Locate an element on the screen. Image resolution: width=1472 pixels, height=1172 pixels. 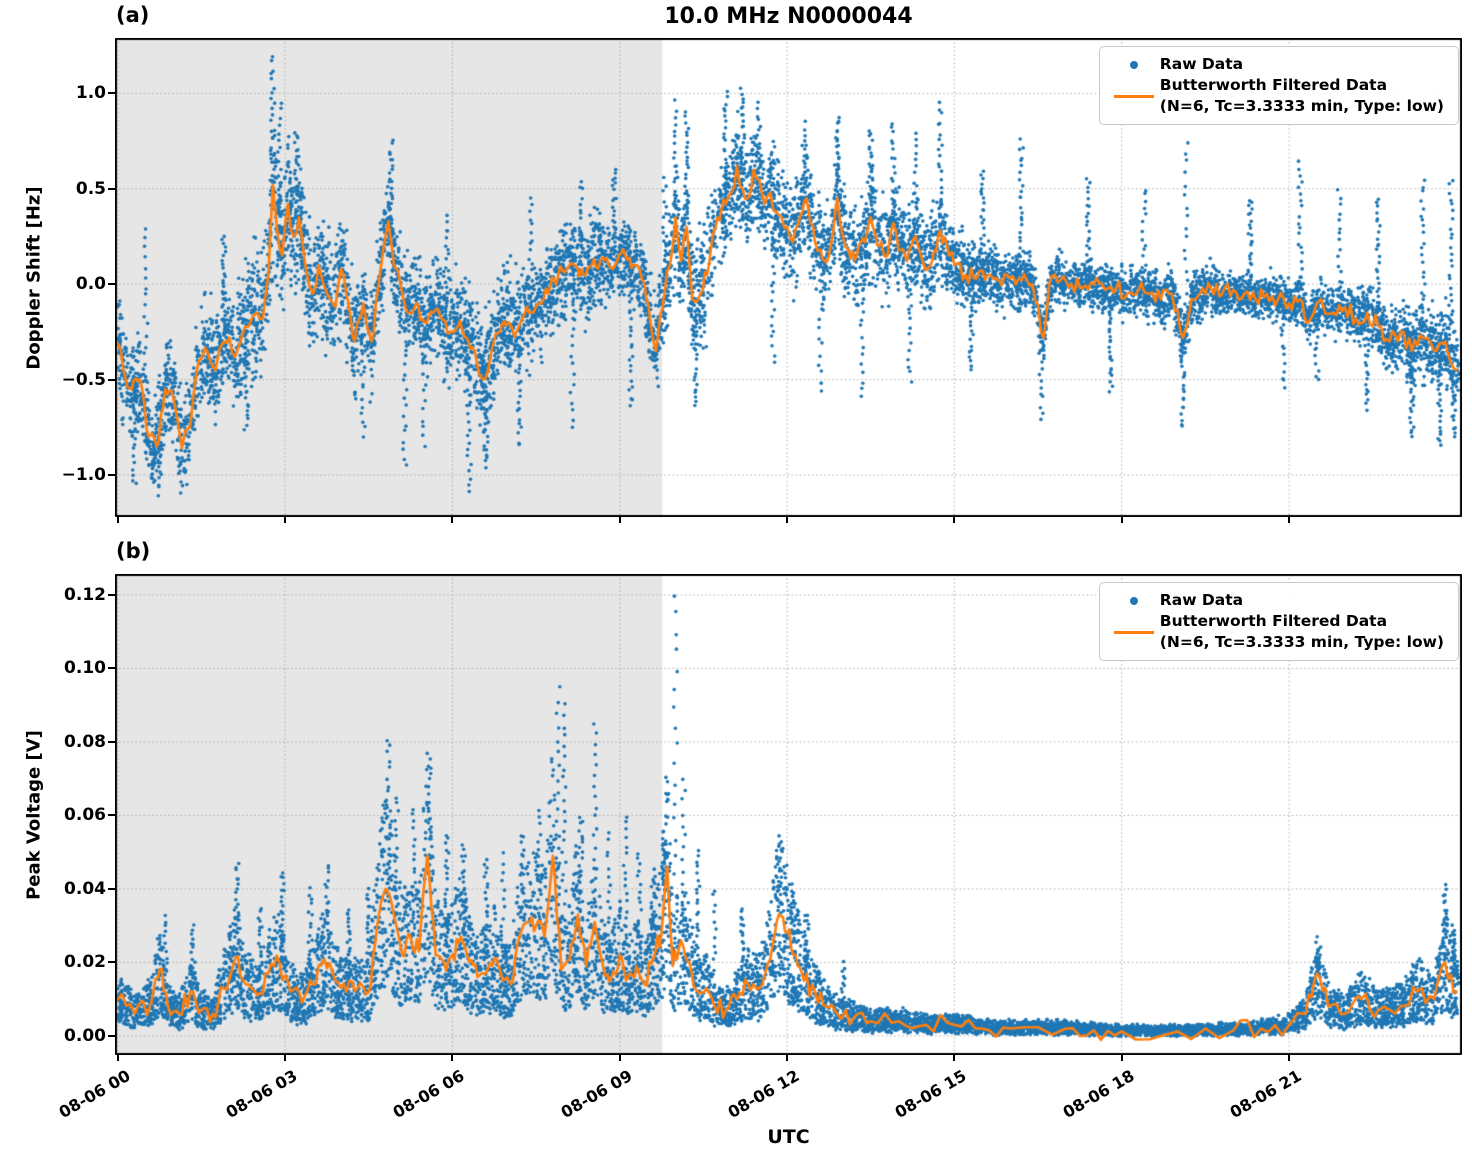
x-tick-label: 08-06 09 is located at coordinates (596, 1094).